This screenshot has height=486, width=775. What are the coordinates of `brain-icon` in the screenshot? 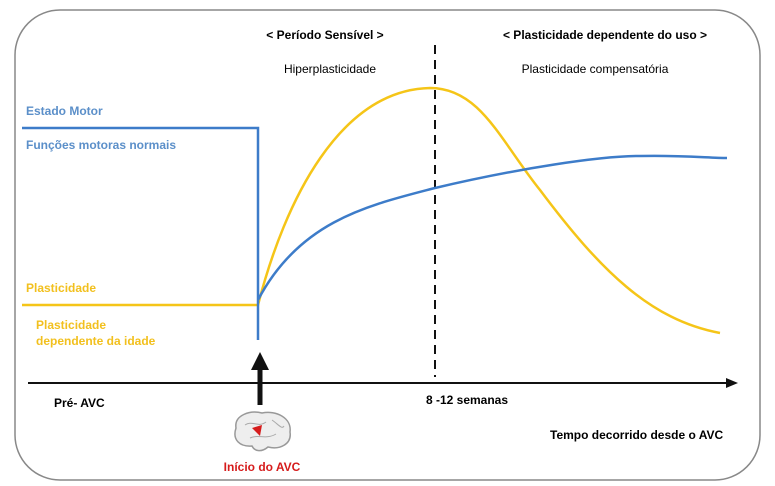 It's located at (262, 431).